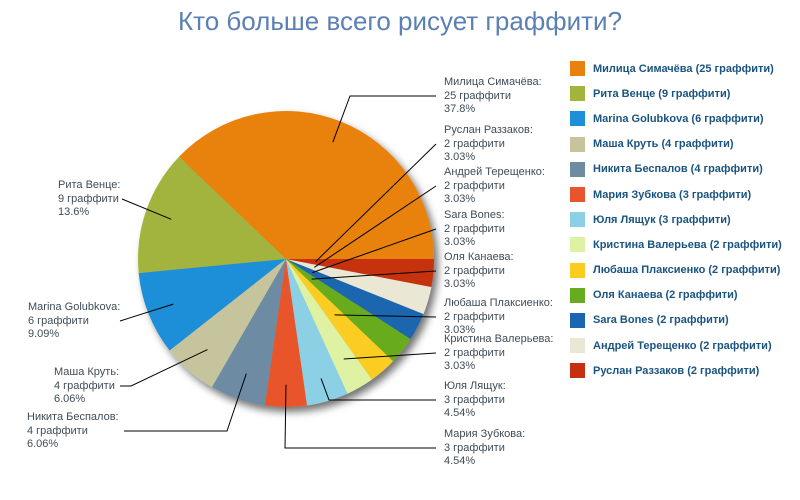  I want to click on callout-label-4: Никита Беспалов: 4 граффити 6.06%, so click(73, 431).